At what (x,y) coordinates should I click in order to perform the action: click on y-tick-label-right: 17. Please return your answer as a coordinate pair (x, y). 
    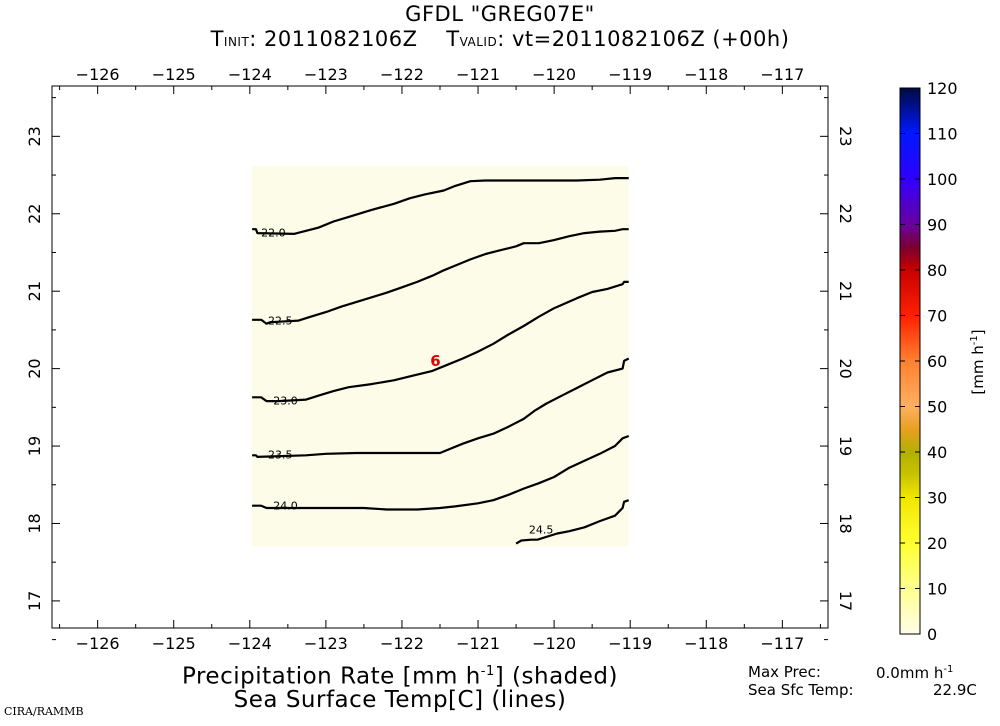
    Looking at the image, I should click on (845, 601).